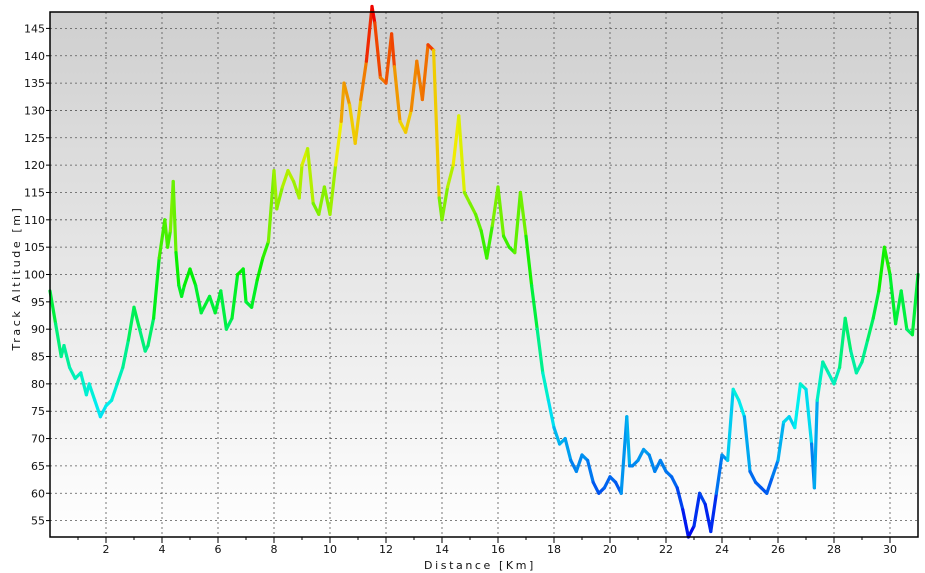 The height and width of the screenshot is (573, 925). I want to click on y-tick-label: 70, so click(38, 439).